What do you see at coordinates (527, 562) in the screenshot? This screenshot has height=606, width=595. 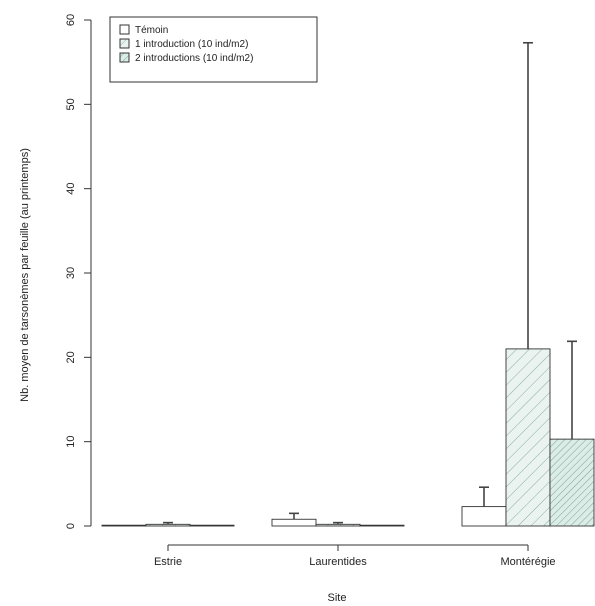 I see `x-tick-label: Montérégie` at bounding box center [527, 562].